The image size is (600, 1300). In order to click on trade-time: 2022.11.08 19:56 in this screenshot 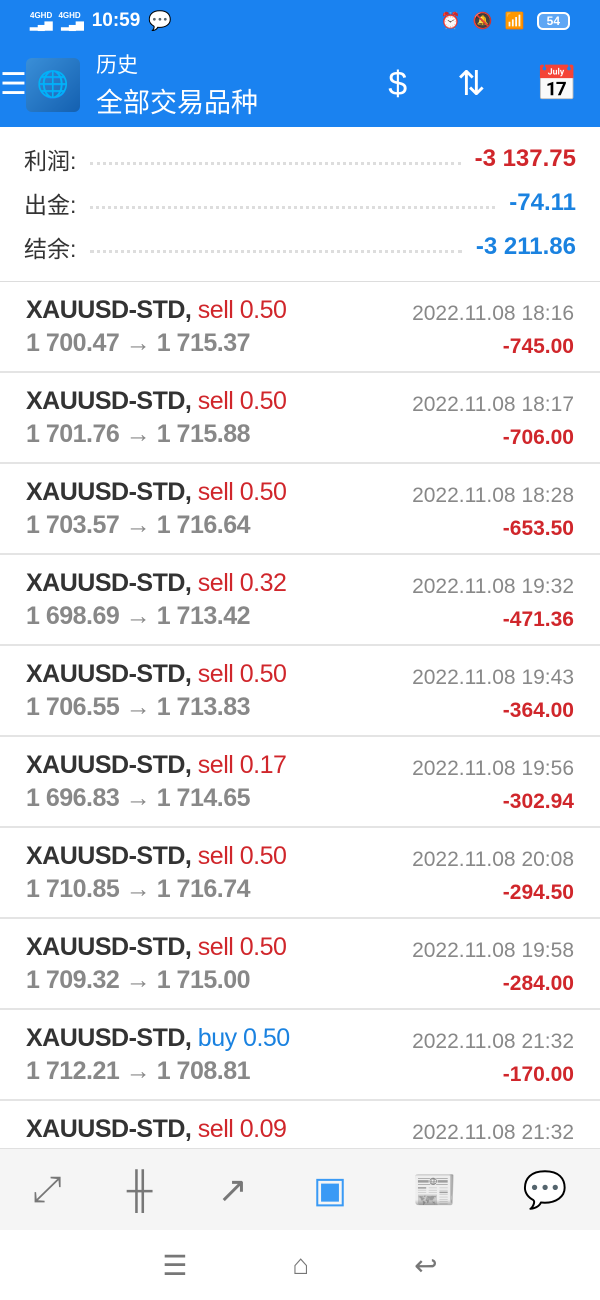, I will do `click(493, 768)`.